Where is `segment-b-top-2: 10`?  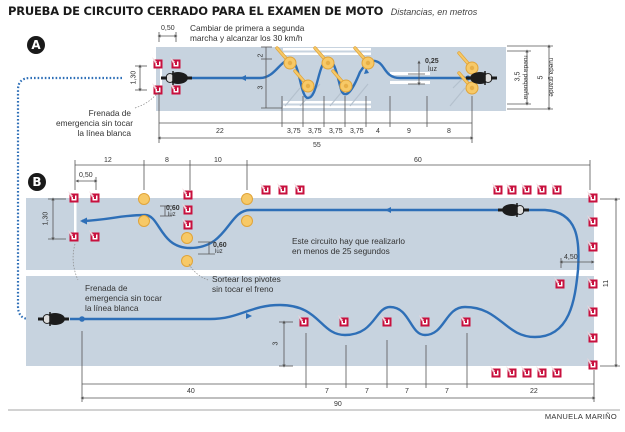 segment-b-top-2: 10 is located at coordinates (218, 160).